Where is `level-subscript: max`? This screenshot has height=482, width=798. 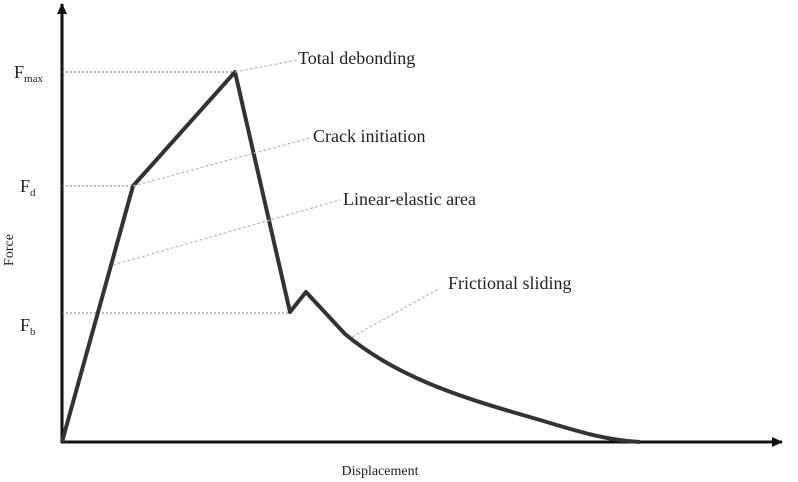 level-subscript: max is located at coordinates (33, 79).